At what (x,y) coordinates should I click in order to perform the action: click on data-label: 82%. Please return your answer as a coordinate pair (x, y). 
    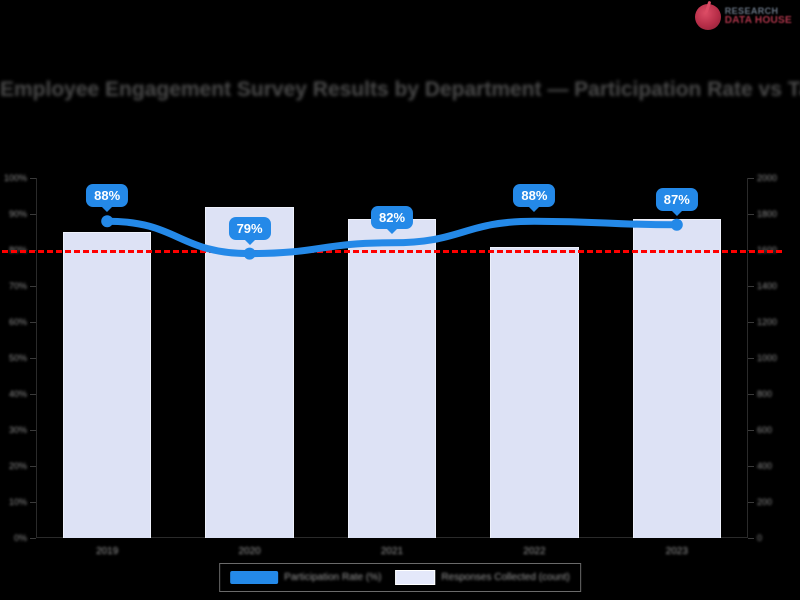
    Looking at the image, I should click on (392, 217).